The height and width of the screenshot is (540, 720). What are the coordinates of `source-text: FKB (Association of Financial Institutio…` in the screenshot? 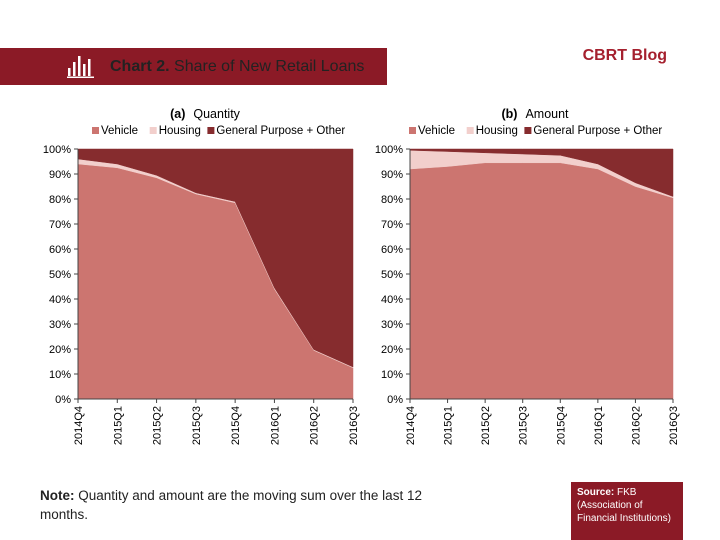 It's located at (624, 505).